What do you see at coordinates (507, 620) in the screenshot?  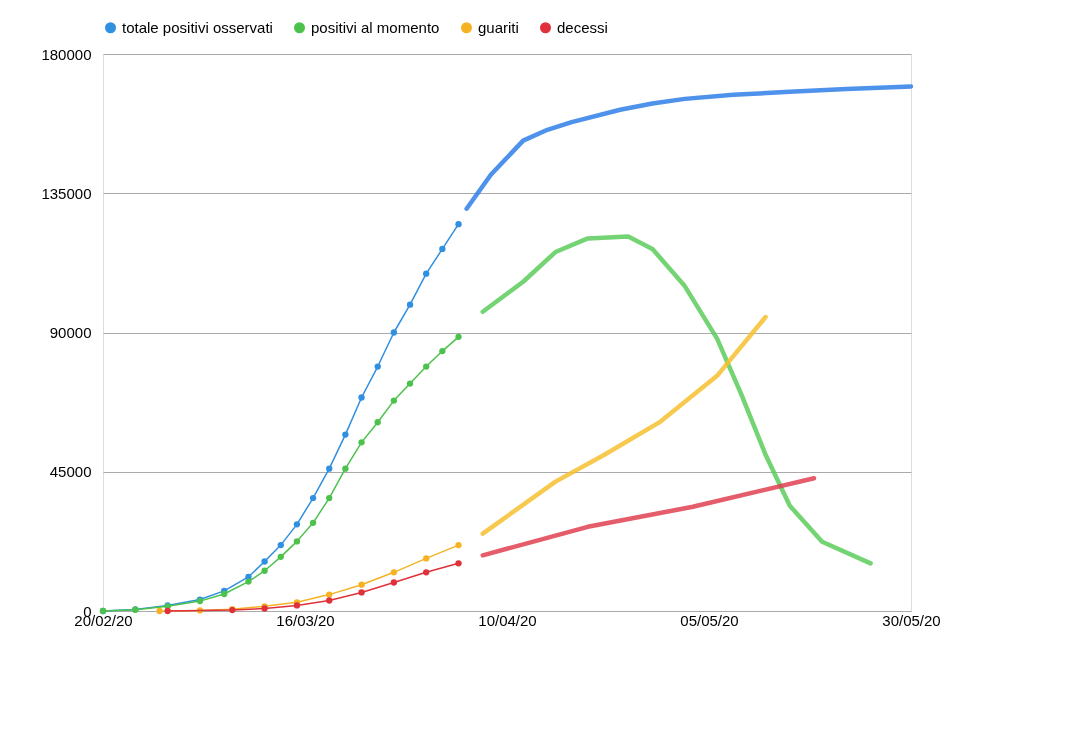 I see `x-tick-label: 10/04/20` at bounding box center [507, 620].